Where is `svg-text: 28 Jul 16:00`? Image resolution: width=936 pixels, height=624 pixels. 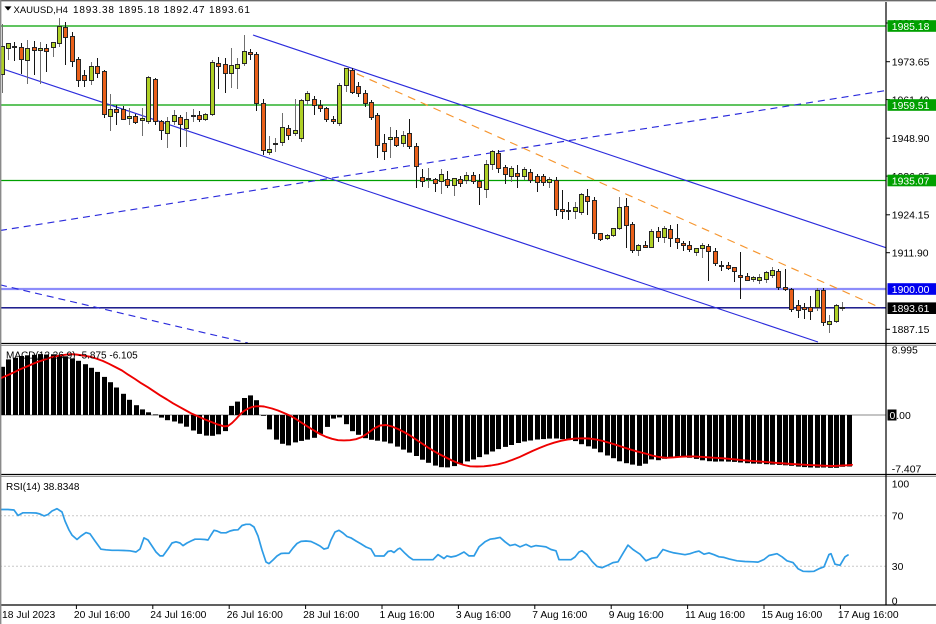
svg-text: 28 Jul 16:00 is located at coordinates (331, 615).